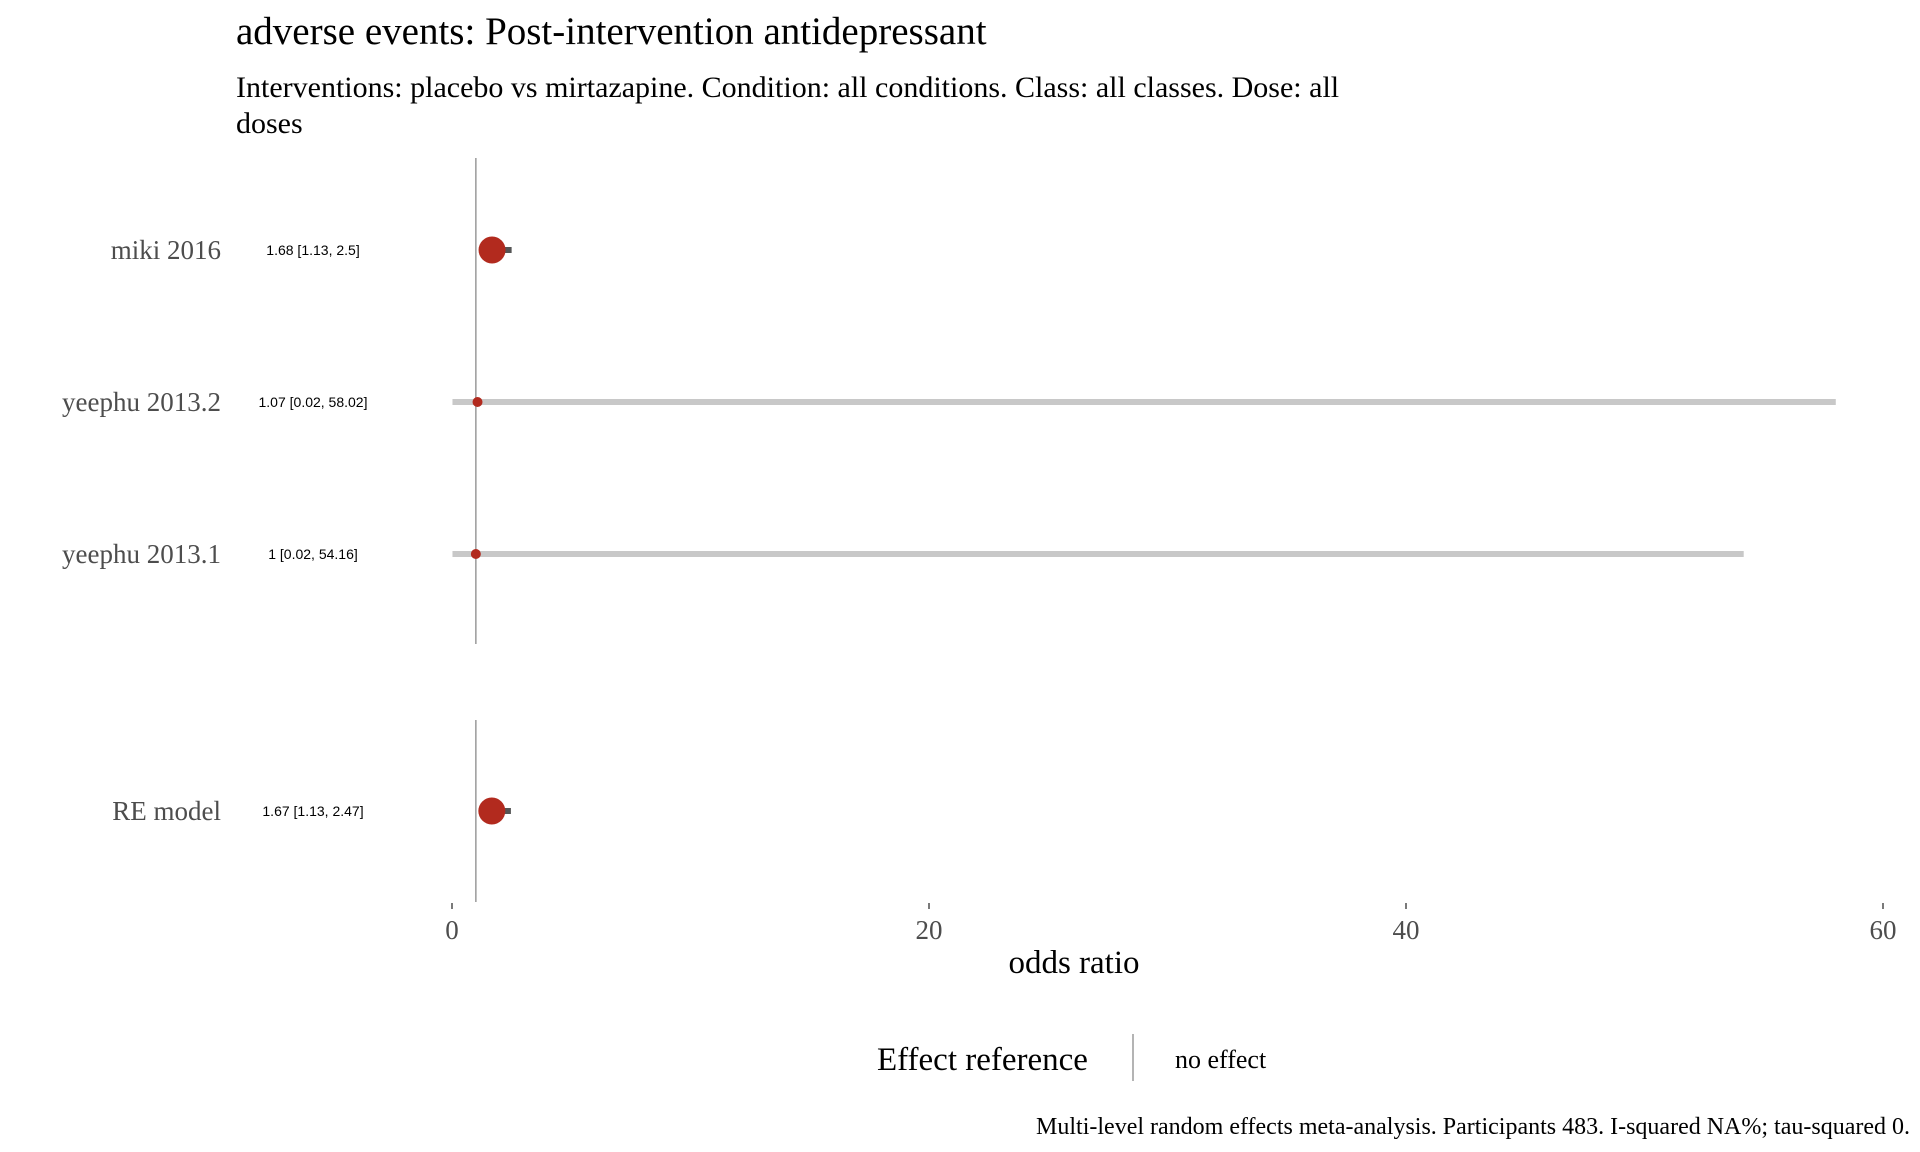 This screenshot has height=1152, width=1920. Describe the element at coordinates (982, 1060) in the screenshot. I see `legend-title: Effect reference` at that location.